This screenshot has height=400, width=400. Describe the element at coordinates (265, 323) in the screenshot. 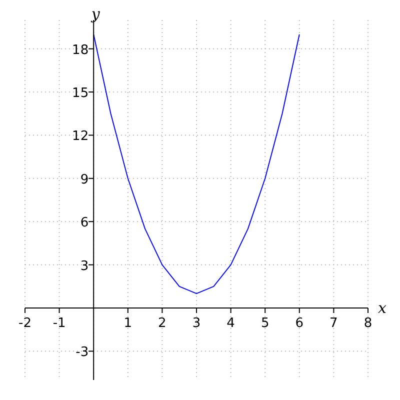

I see `x-tick-label: 5` at that location.